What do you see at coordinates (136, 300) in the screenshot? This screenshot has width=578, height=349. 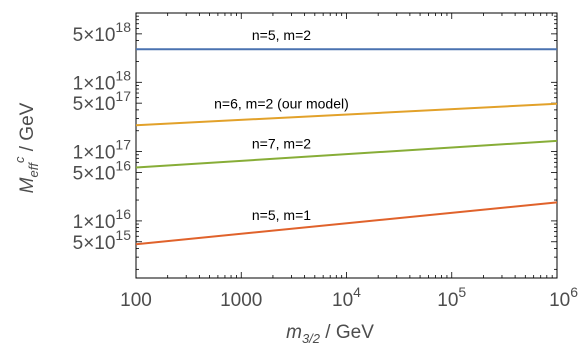 I see `x-tick-label: 100` at bounding box center [136, 300].